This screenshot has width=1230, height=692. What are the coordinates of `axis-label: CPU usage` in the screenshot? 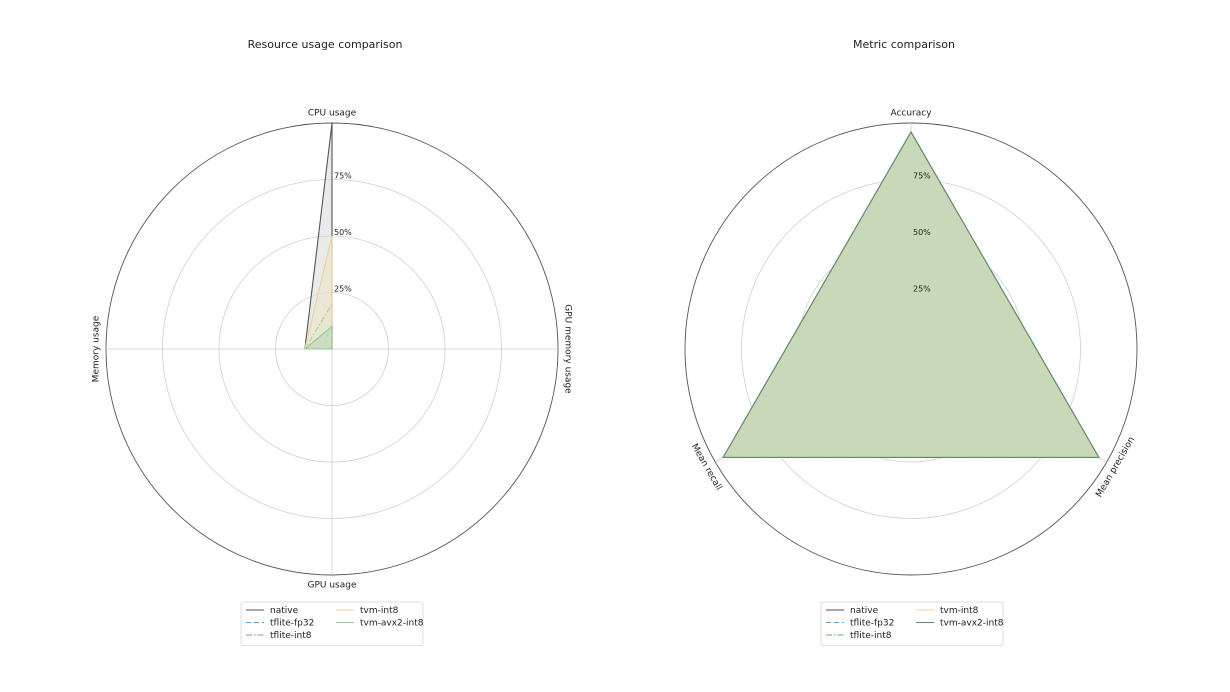 It's located at (332, 114).